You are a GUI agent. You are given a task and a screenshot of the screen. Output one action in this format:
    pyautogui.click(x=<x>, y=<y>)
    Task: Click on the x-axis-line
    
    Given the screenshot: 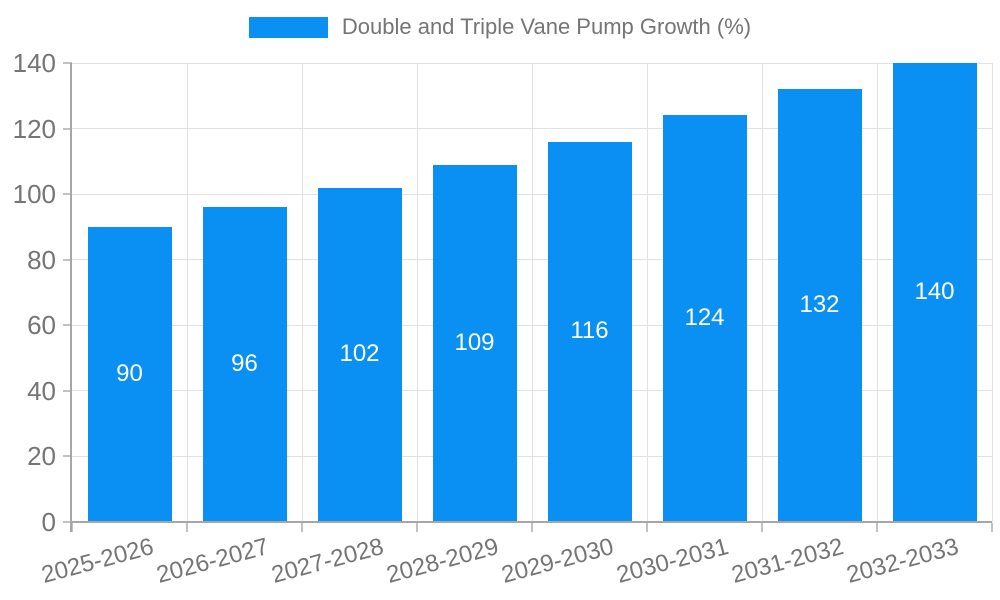 What is the action you would take?
    pyautogui.click(x=531, y=522)
    